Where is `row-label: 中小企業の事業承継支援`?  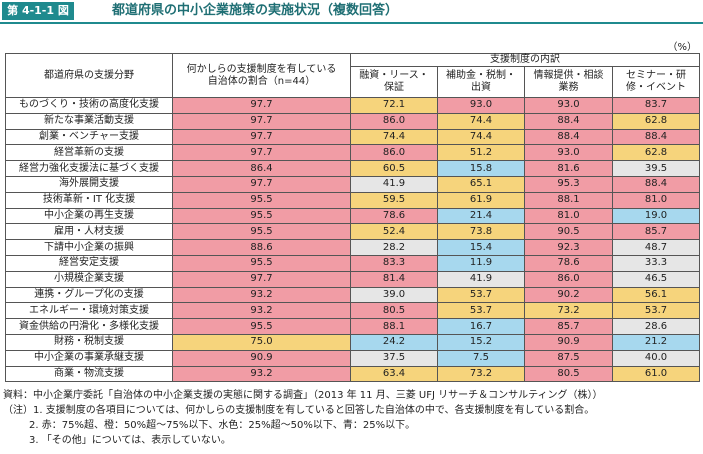 row-label: 中小企業の事業承継支援 is located at coordinates (89, 358).